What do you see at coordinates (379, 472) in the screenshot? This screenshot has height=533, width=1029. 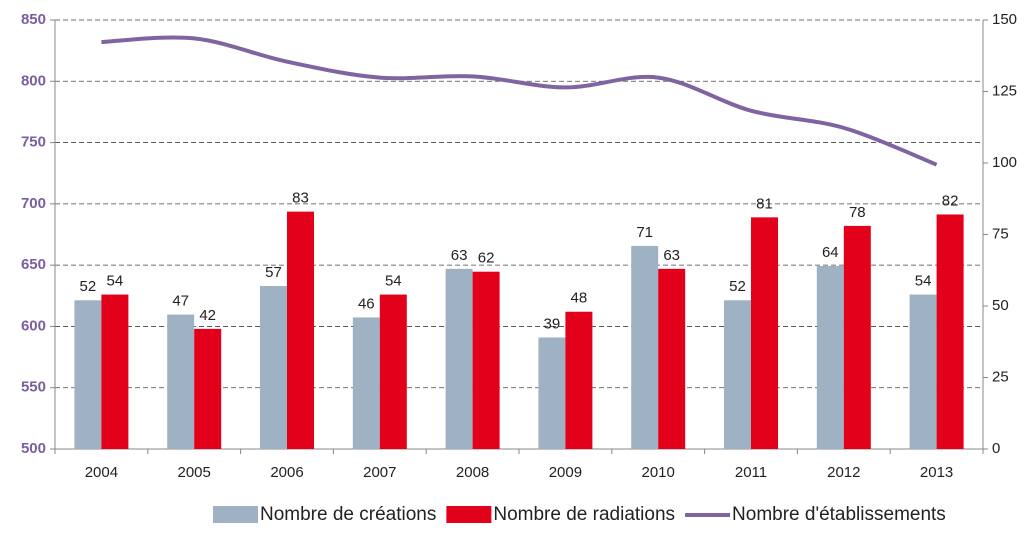 I see `x-tick-label: 2007` at bounding box center [379, 472].